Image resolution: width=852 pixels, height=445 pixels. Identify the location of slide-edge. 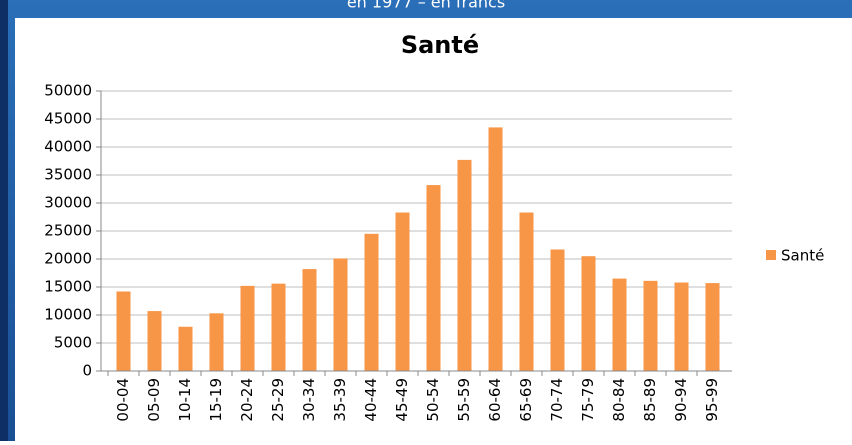
(4, 220).